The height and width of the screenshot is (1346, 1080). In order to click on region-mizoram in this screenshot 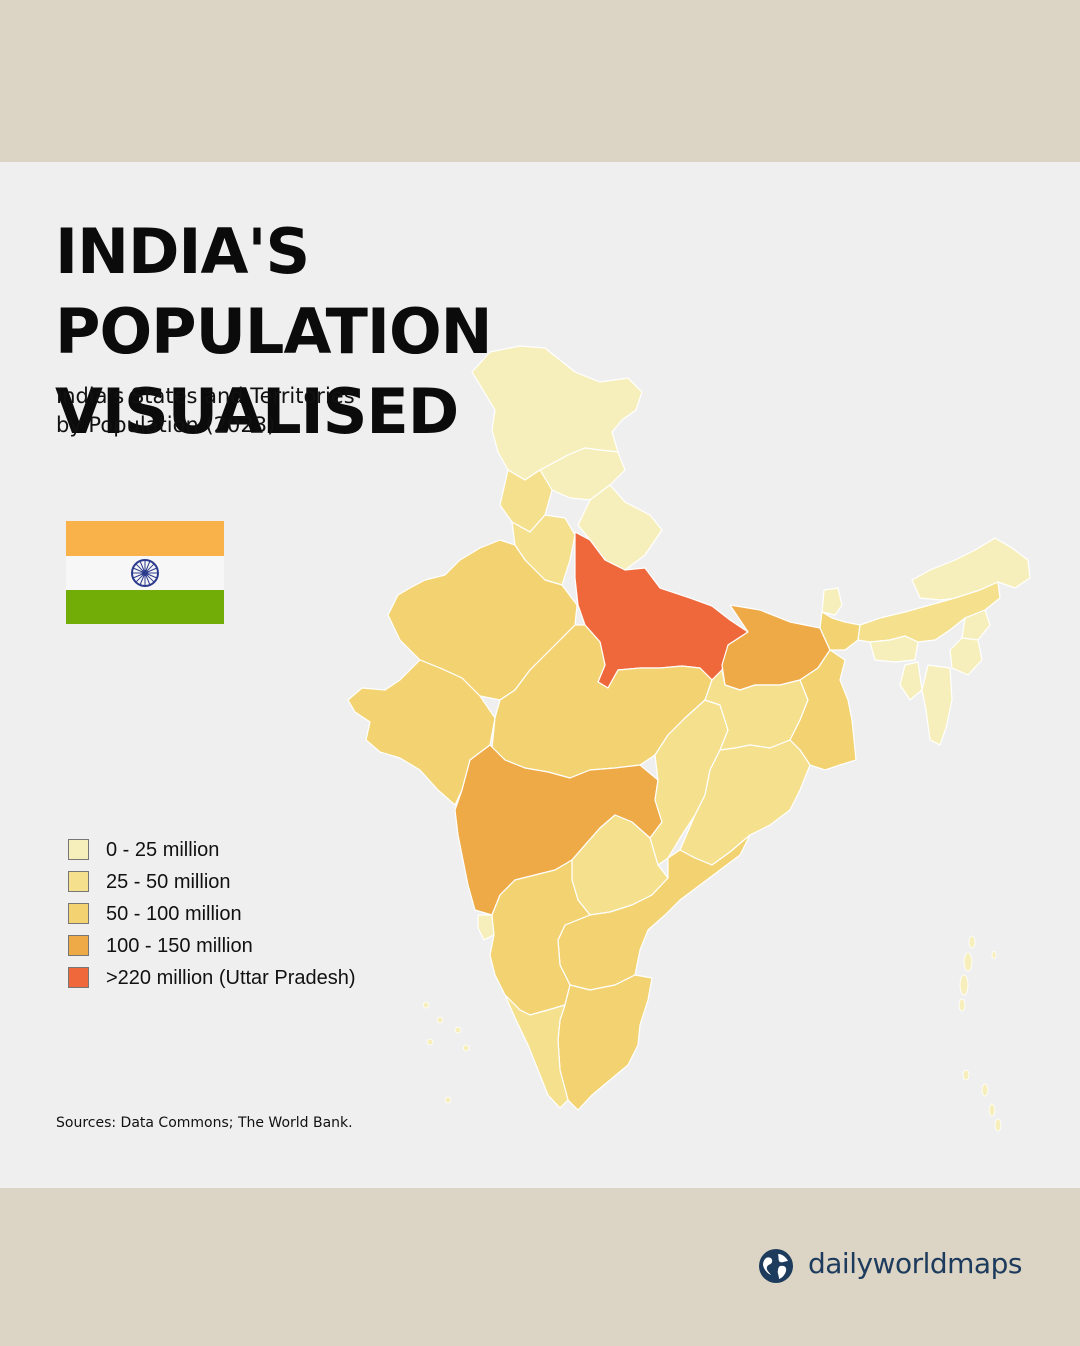, I will do `click(937, 705)`.